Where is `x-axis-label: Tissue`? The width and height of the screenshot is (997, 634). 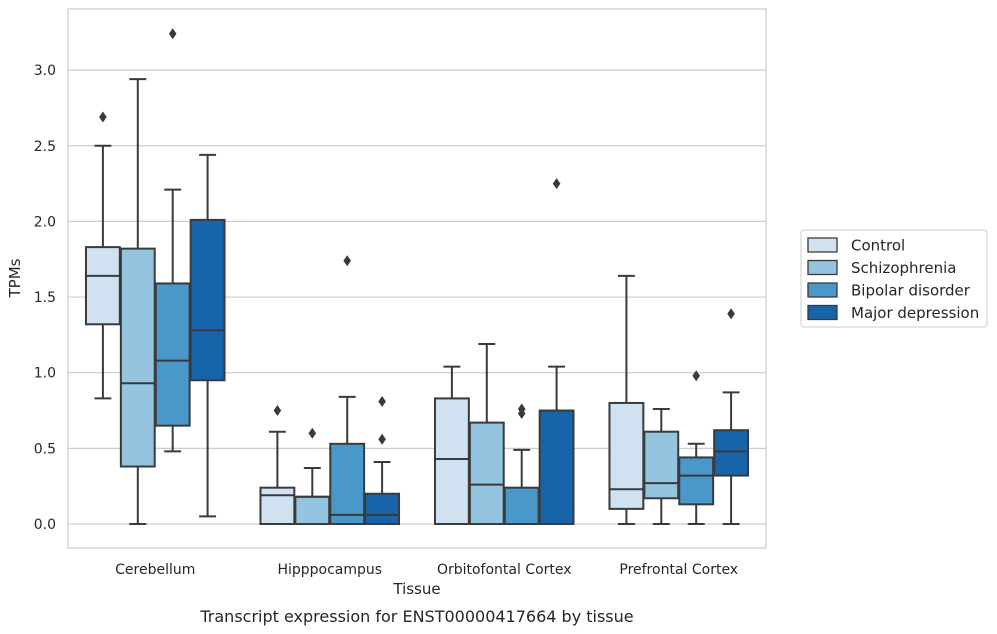
x-axis-label: Tissue is located at coordinates (416, 589).